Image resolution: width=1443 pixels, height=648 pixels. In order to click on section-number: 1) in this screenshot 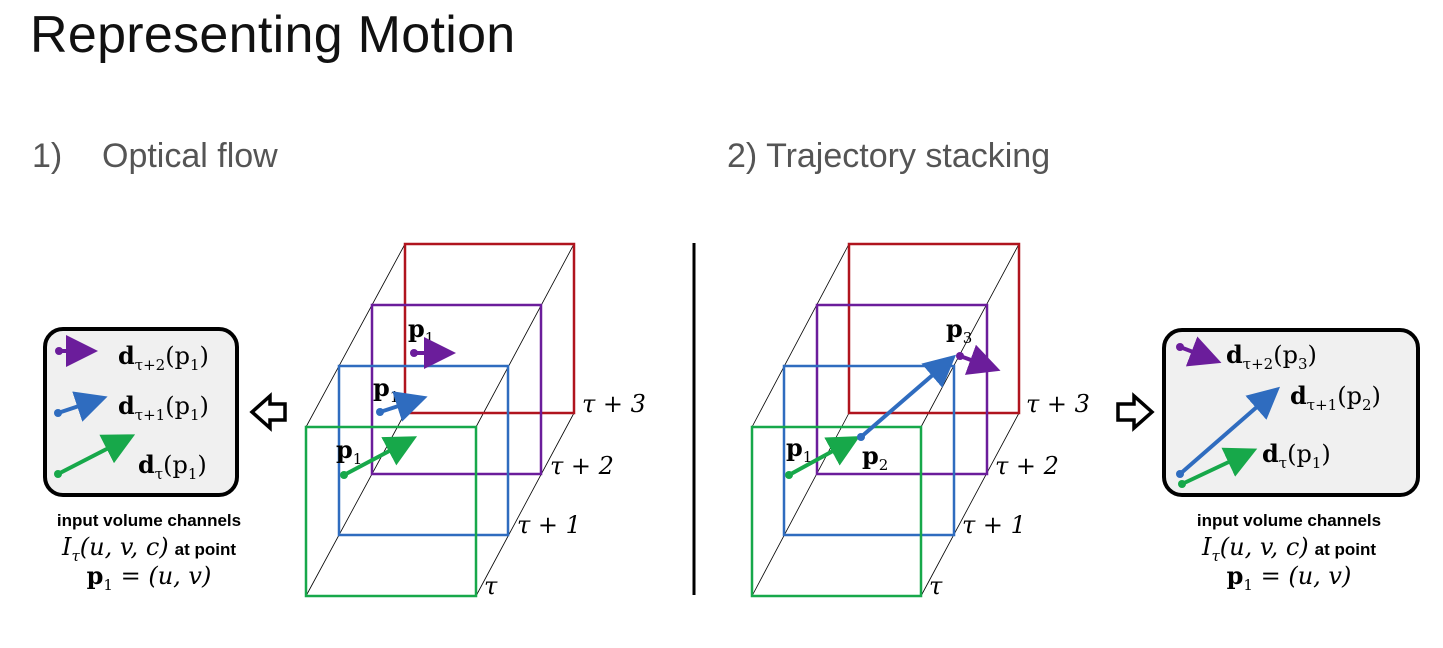, I will do `click(47, 156)`.